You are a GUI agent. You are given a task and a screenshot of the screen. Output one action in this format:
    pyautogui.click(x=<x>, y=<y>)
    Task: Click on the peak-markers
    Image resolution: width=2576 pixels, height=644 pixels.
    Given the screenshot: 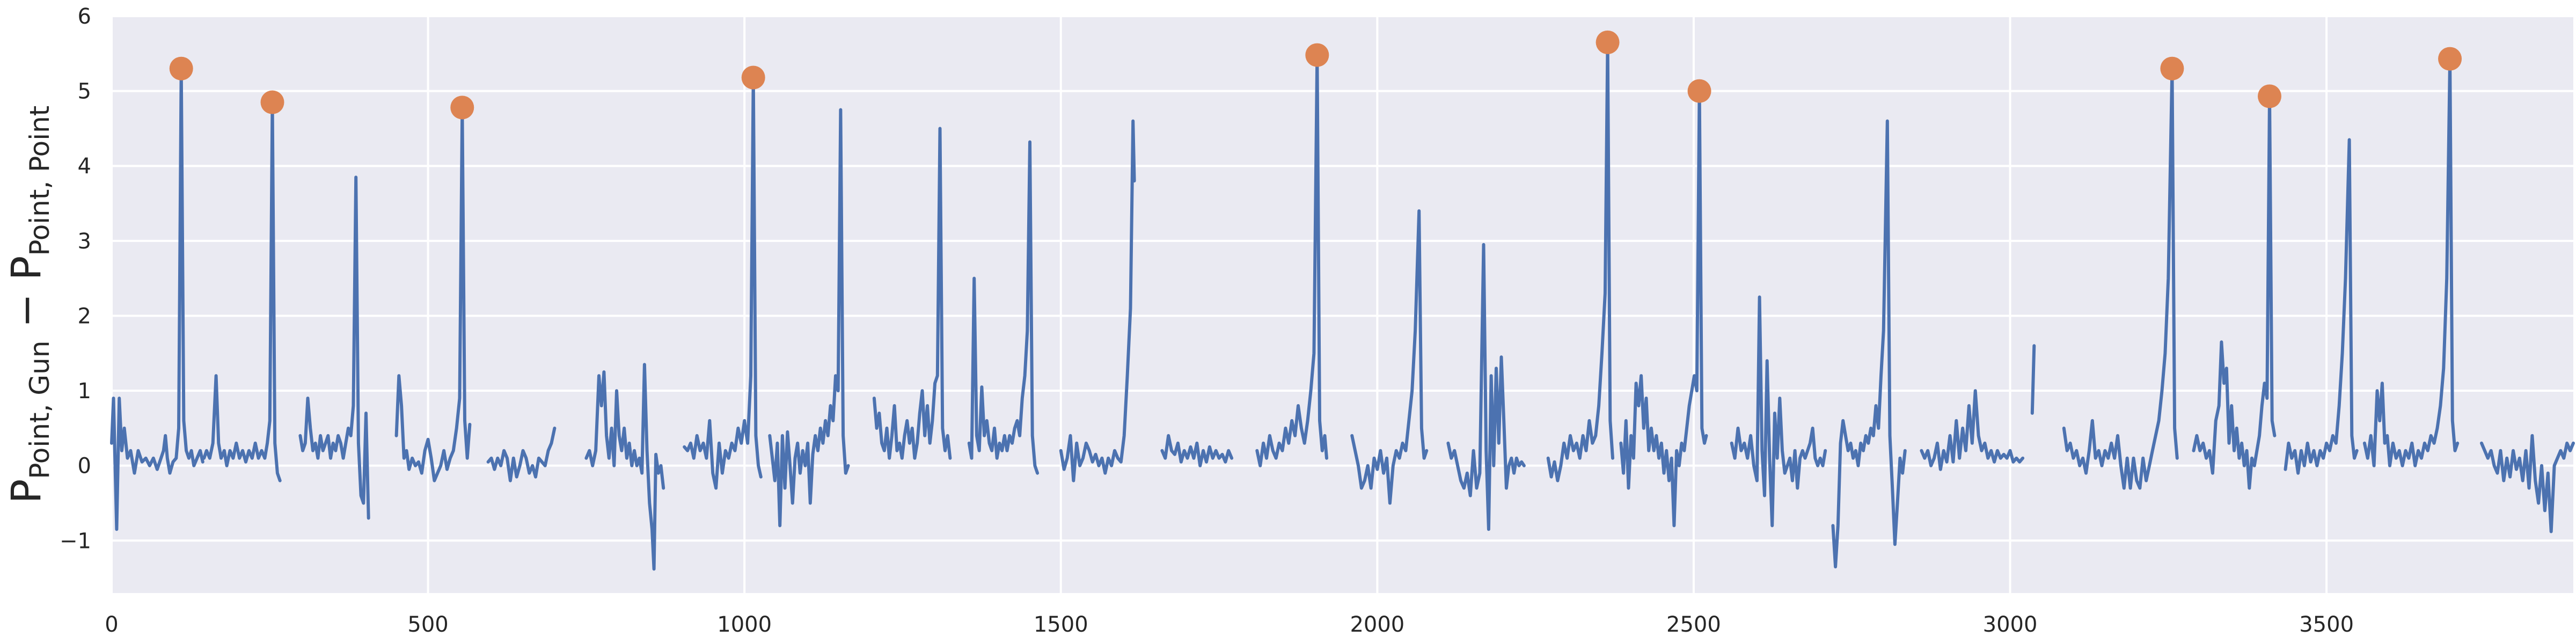 What is the action you would take?
    pyautogui.click(x=1315, y=75)
    